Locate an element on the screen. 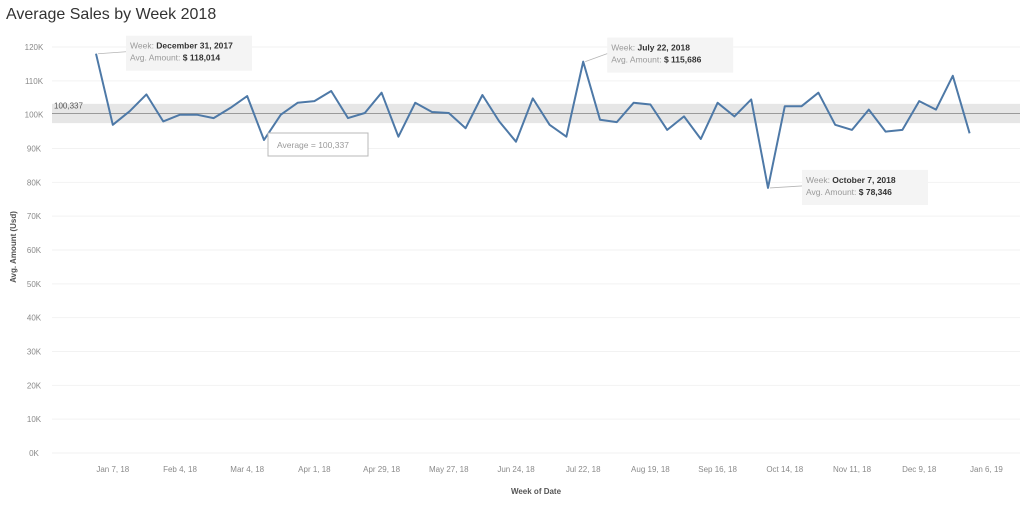  y-tick-label: 70K is located at coordinates (34, 216).